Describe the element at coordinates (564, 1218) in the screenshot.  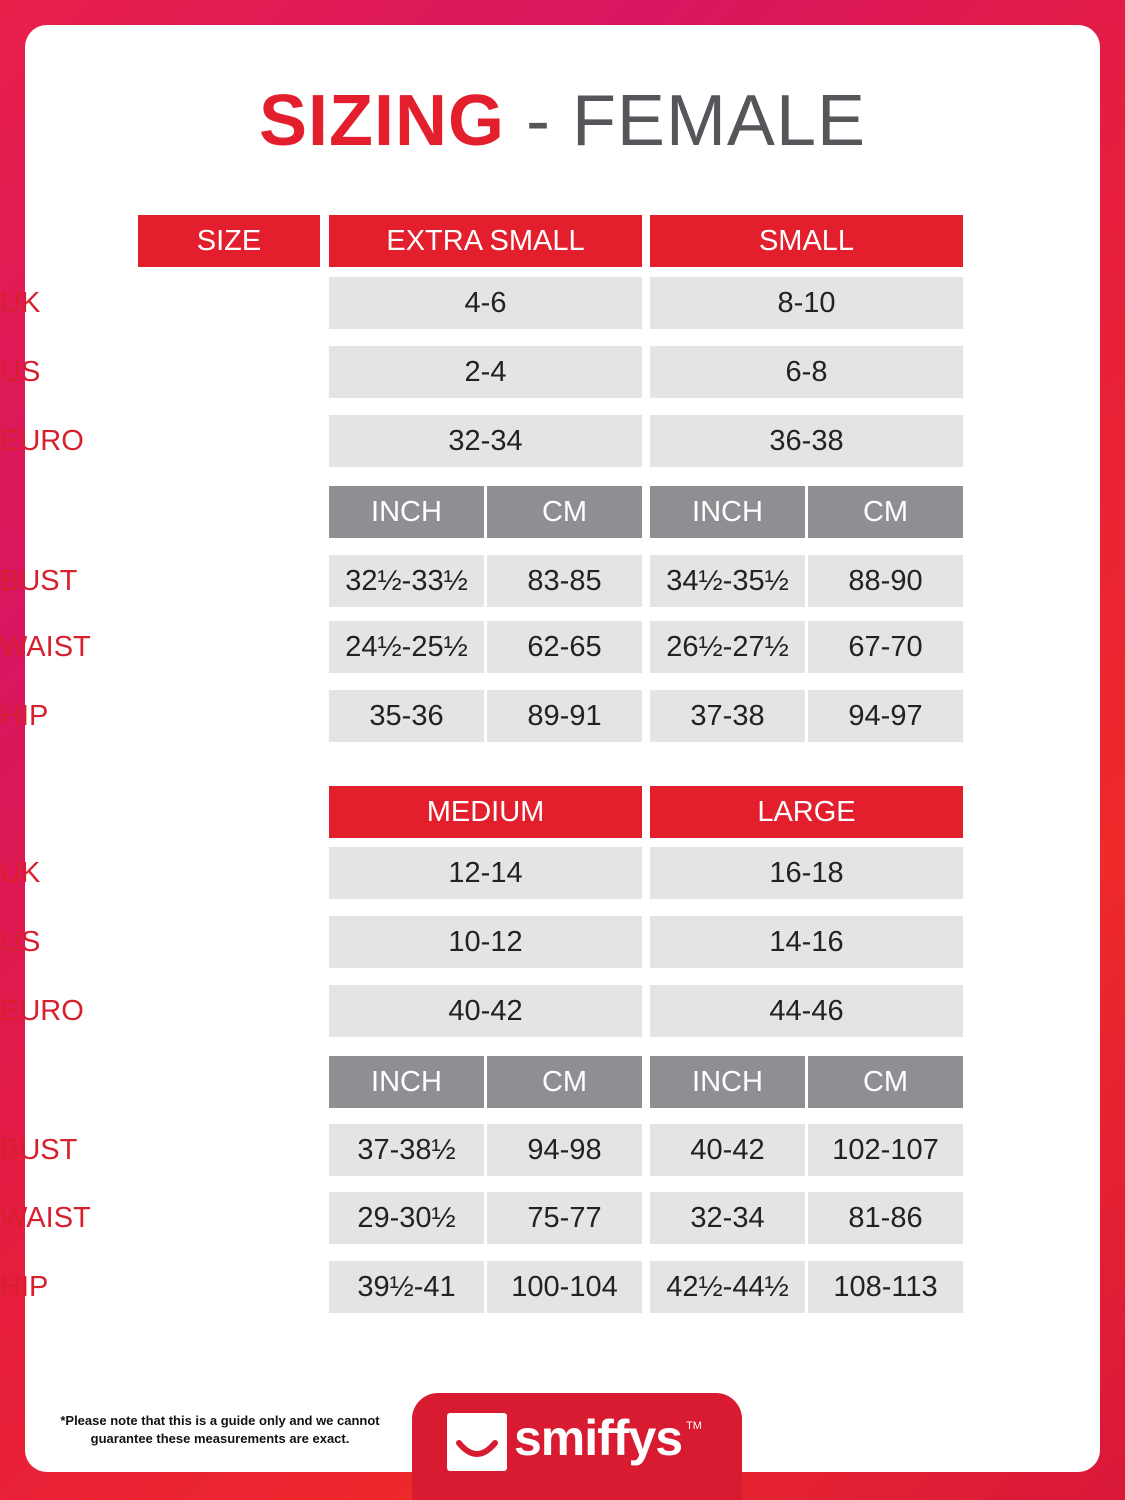
I see `measure-cell: 75-77` at that location.